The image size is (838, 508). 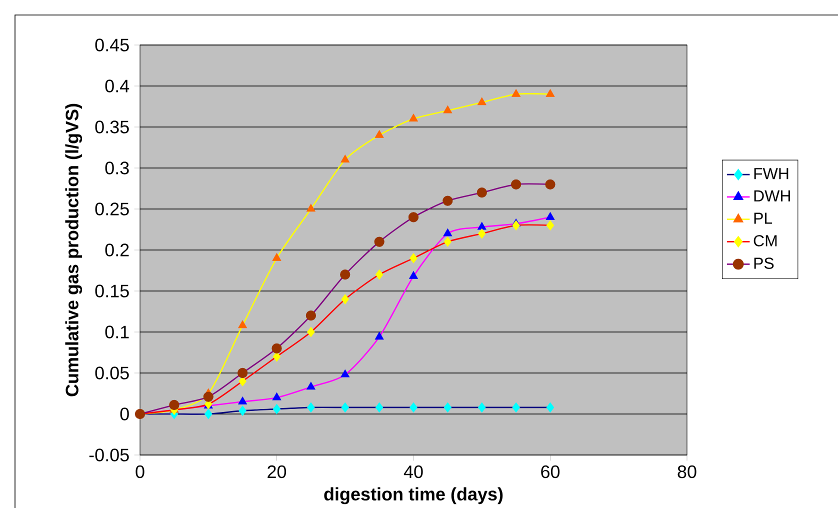 I want to click on legend-label: PS, so click(x=764, y=263).